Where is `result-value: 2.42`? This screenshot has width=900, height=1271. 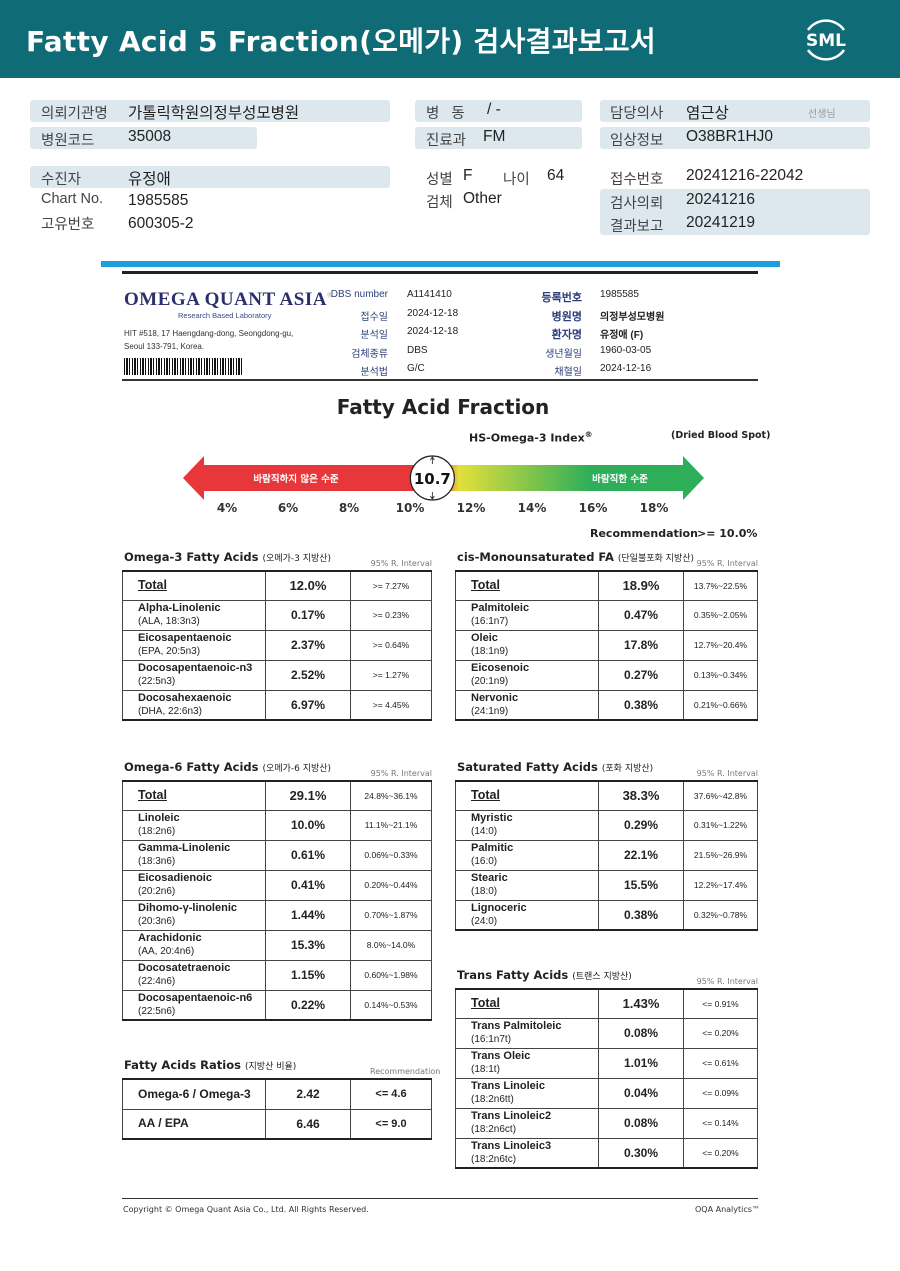
result-value: 2.42 is located at coordinates (308, 1094).